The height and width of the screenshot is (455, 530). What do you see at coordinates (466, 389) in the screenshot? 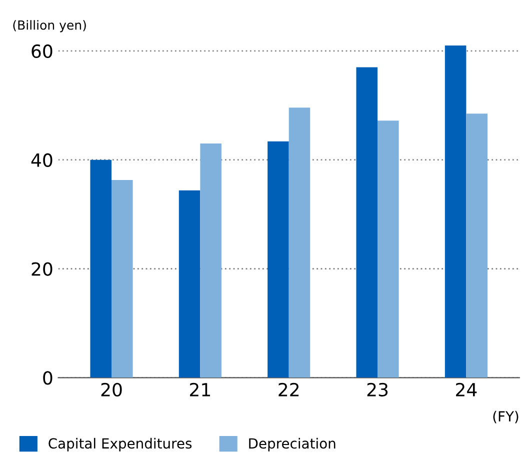
I see `x-tick-label: 24` at bounding box center [466, 389].